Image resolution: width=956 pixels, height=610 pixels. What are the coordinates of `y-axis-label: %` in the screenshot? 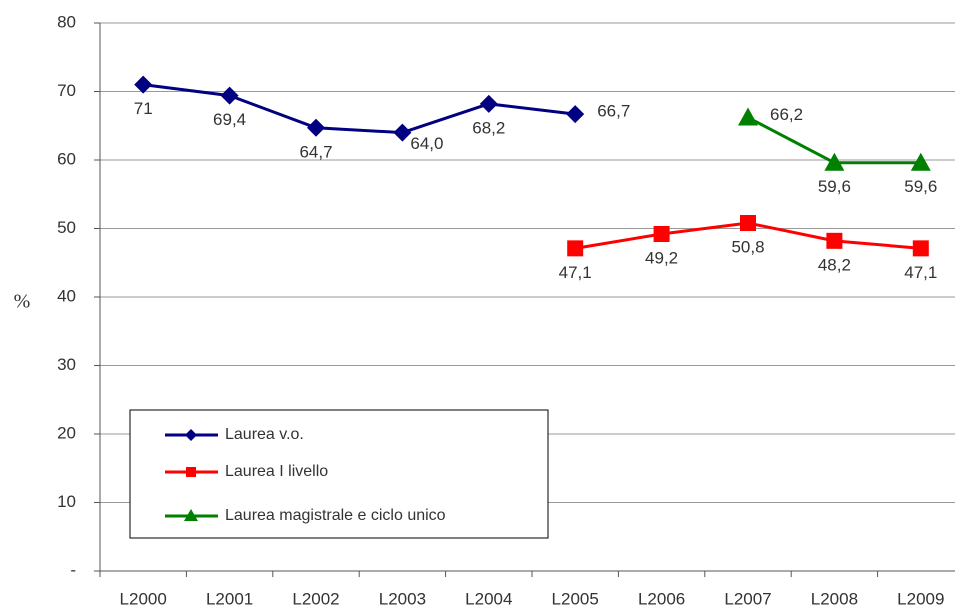 It's located at (22, 302).